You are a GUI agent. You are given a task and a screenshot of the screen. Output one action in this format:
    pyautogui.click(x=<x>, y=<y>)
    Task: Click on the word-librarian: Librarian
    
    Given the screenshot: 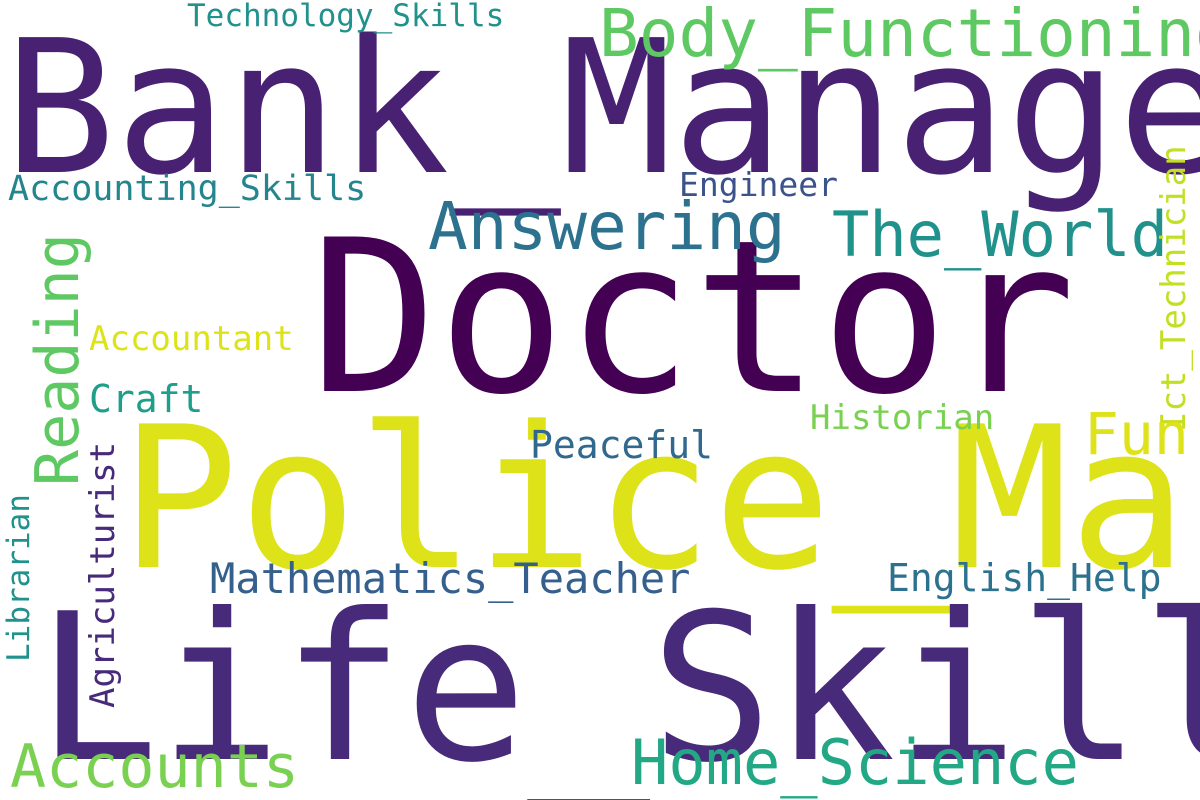 What is the action you would take?
    pyautogui.click(x=19, y=578)
    